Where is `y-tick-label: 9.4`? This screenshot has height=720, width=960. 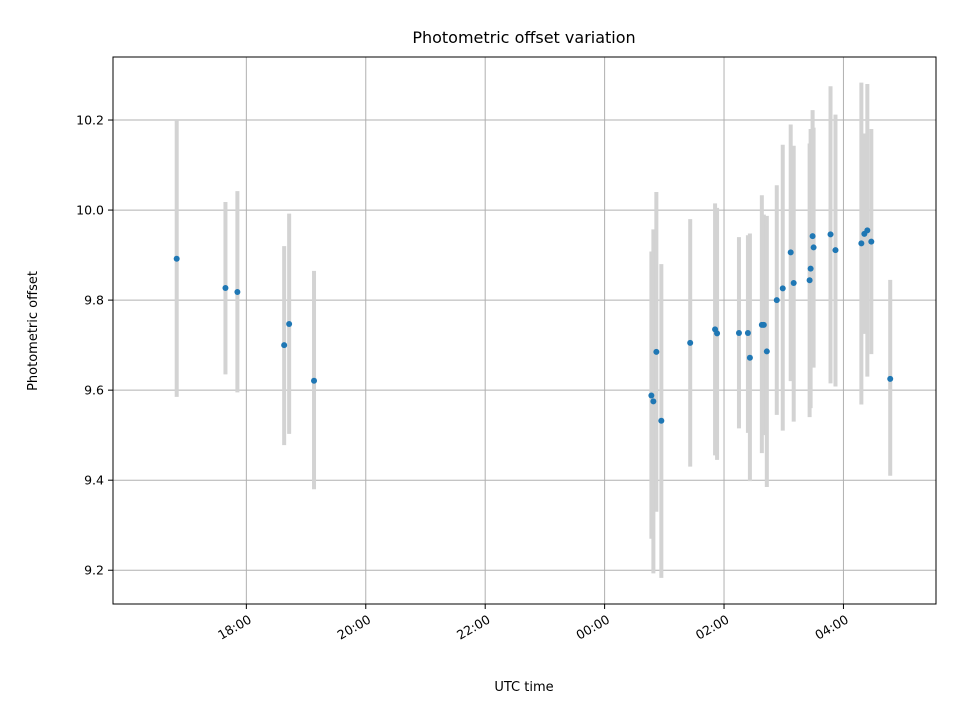
y-tick-label: 9.4 is located at coordinates (94, 480).